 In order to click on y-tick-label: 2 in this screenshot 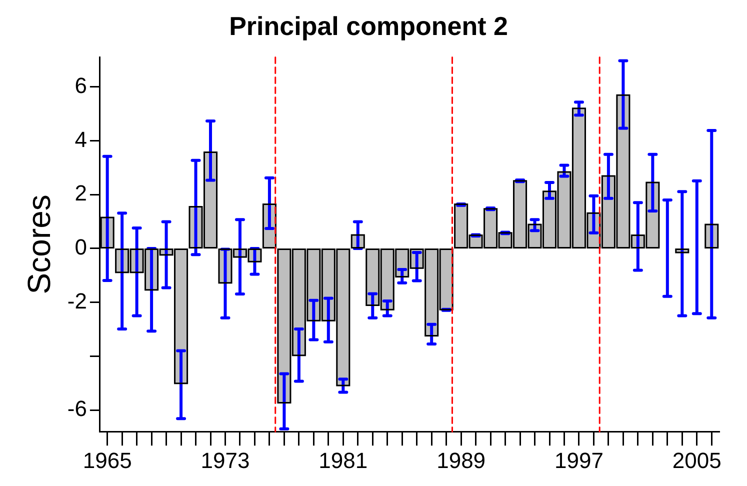, I will do `click(80, 193)`.